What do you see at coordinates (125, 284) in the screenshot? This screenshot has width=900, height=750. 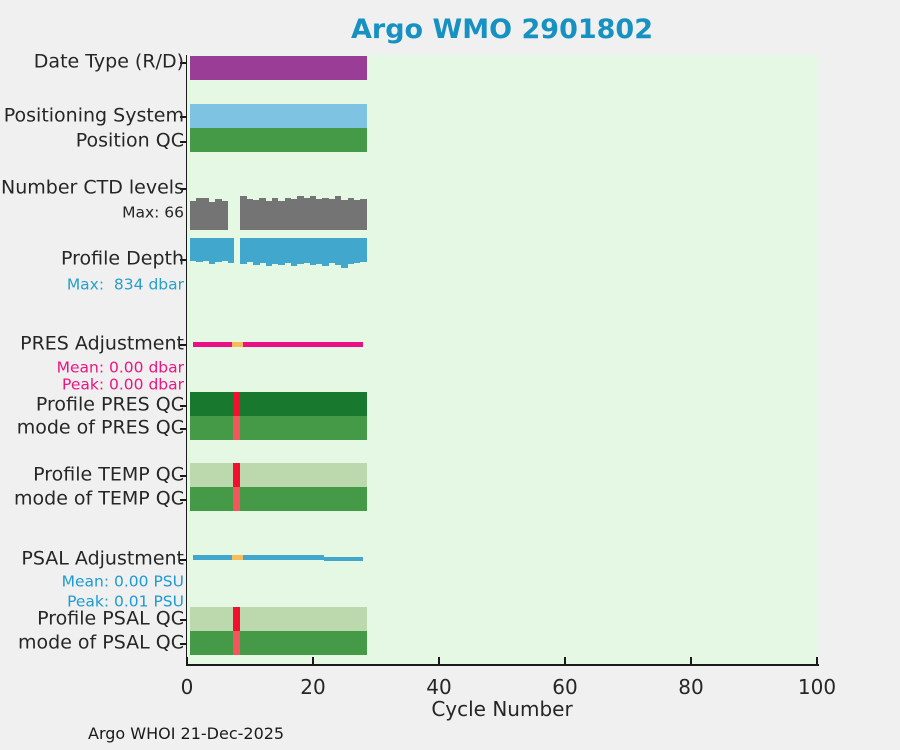 I see `y-label-max-834-dbar: Max: 834 dbar` at bounding box center [125, 284].